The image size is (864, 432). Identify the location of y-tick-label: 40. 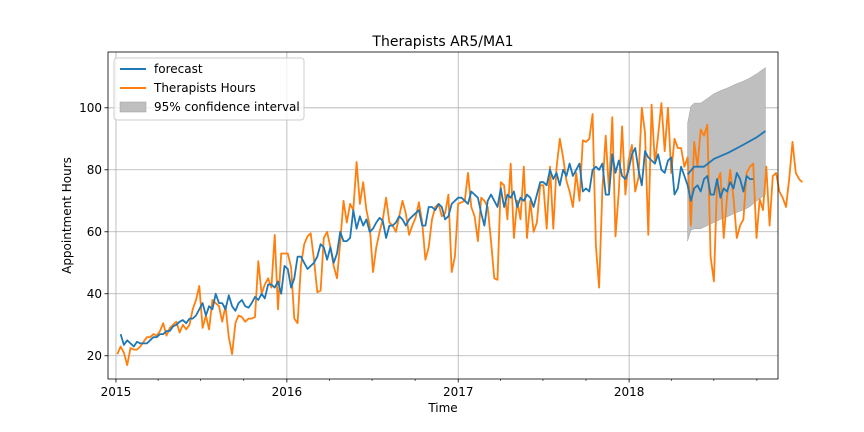
(94, 294).